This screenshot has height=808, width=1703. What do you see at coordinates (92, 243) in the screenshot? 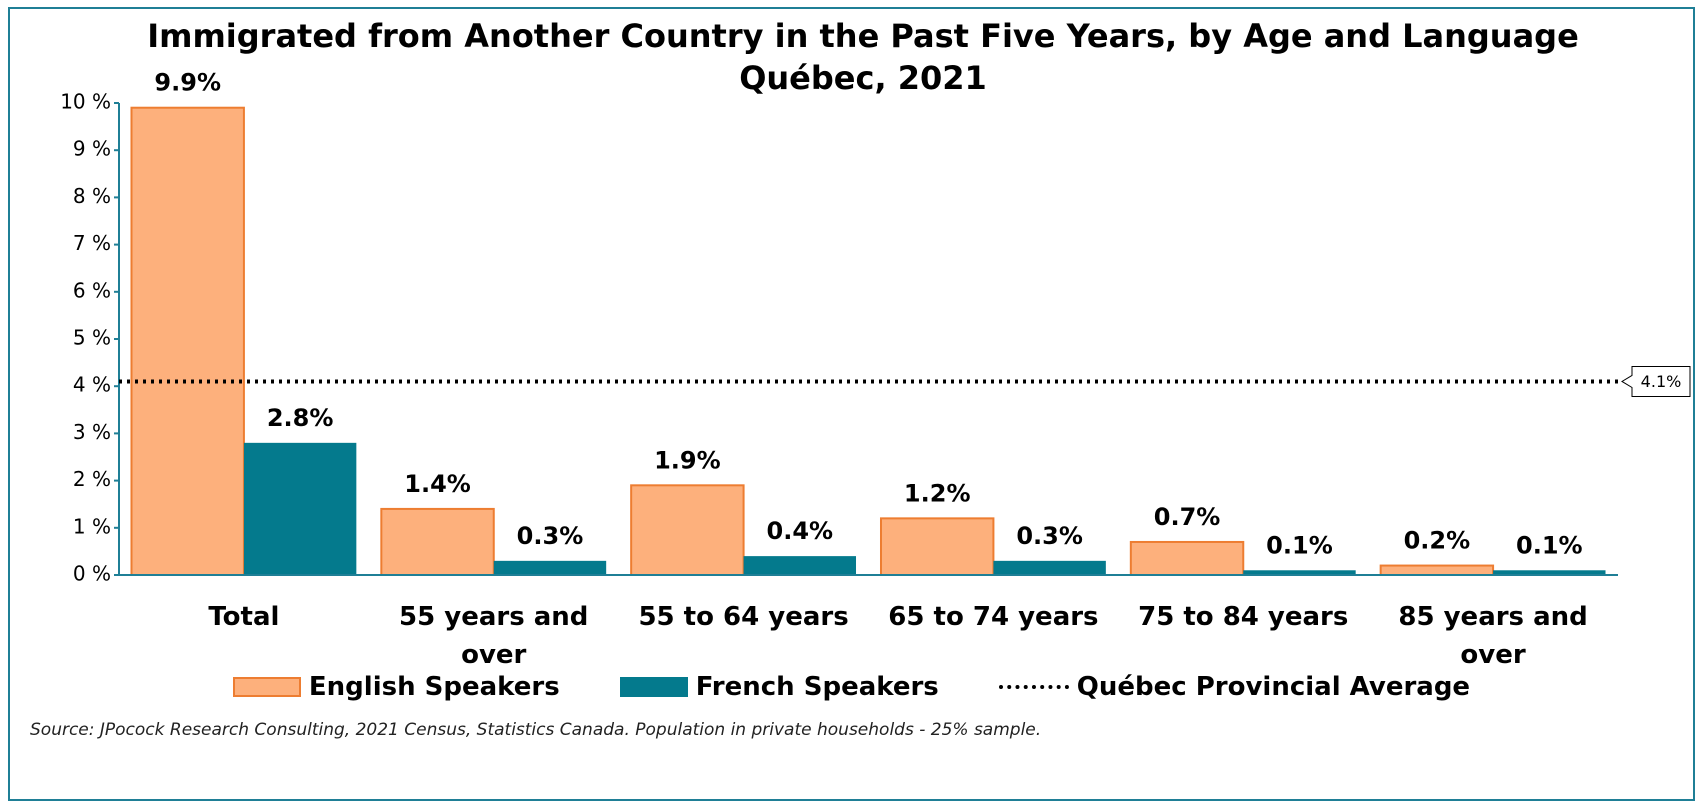
I see `y-tick-label: 7 %` at bounding box center [92, 243].